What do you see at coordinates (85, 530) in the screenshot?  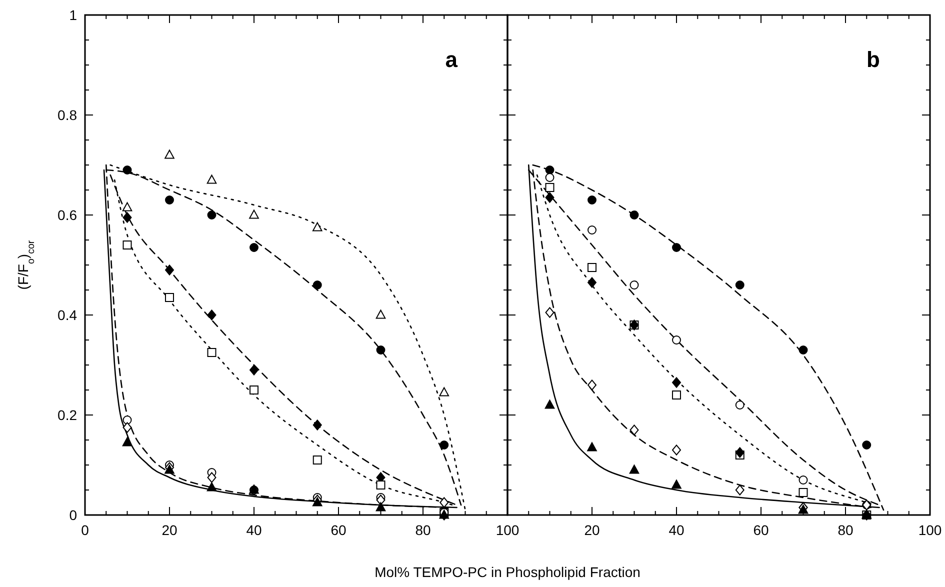 I see `x-tick-label: 0` at bounding box center [85, 530].